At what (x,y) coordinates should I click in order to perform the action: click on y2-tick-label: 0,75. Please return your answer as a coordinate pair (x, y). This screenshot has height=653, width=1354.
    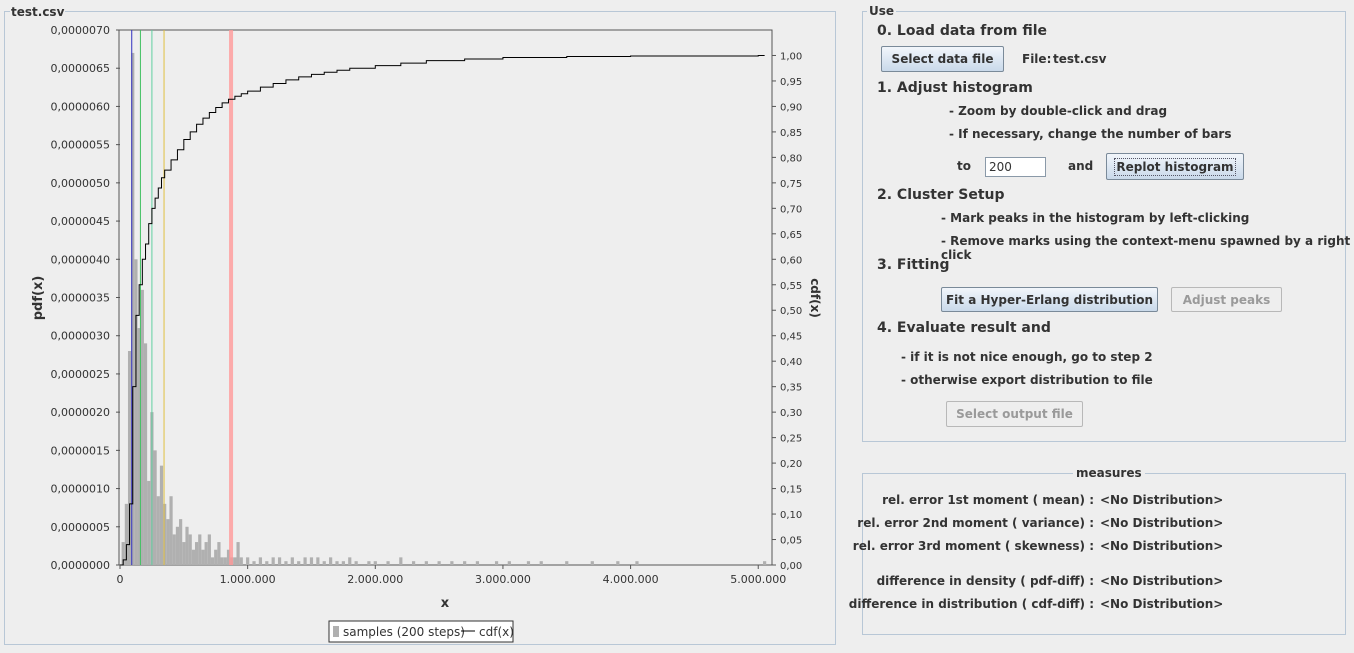
    Looking at the image, I should click on (791, 184).